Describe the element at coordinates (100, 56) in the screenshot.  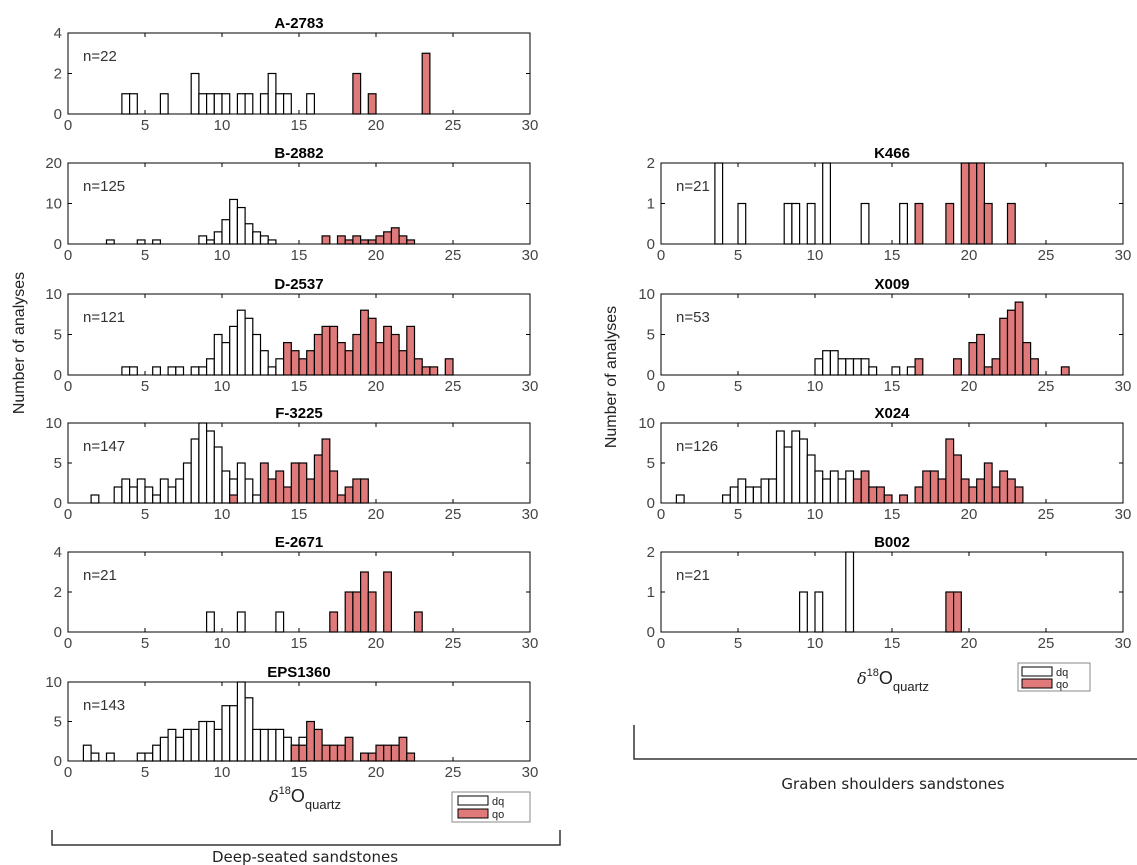
I see `sample-count-label: n=22` at that location.